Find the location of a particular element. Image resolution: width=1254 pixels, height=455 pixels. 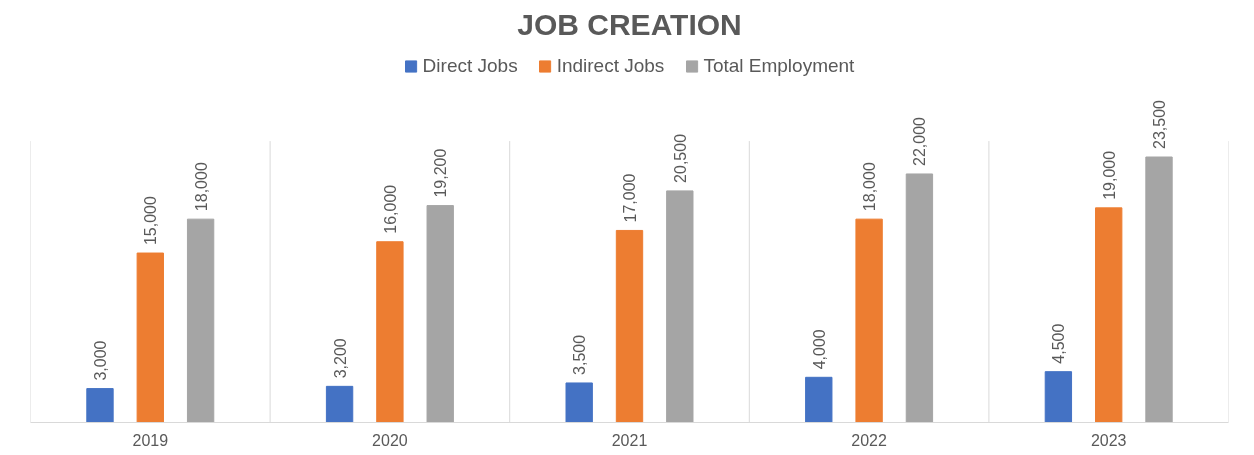

x-tick-label: 2019 is located at coordinates (150, 440).